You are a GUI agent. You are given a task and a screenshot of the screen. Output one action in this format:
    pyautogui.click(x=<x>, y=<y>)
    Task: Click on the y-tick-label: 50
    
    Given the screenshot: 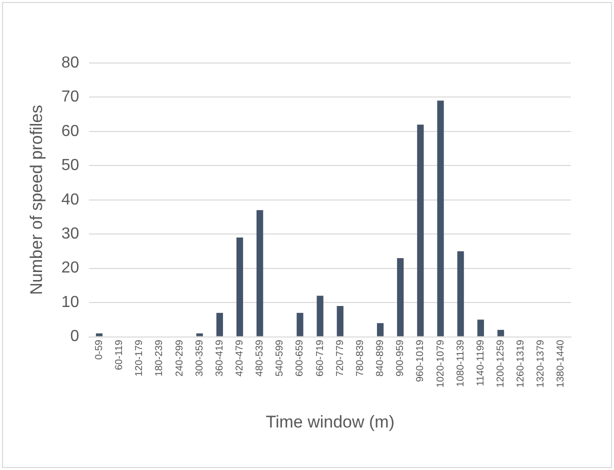 What is the action you would take?
    pyautogui.click(x=70, y=165)
    